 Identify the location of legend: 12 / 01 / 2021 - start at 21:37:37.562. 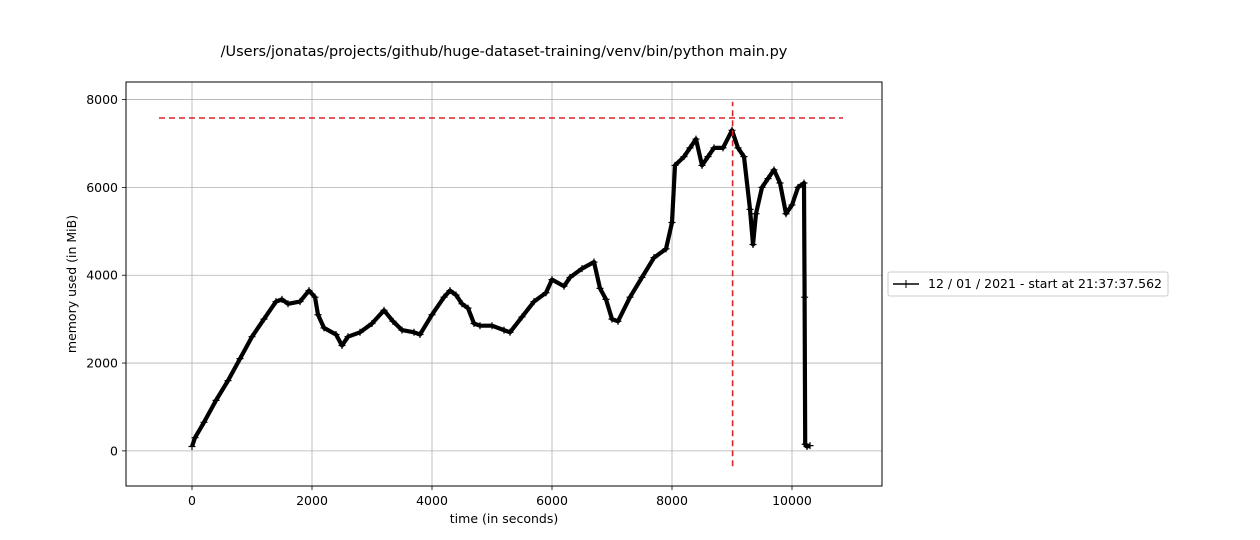
(1028, 284).